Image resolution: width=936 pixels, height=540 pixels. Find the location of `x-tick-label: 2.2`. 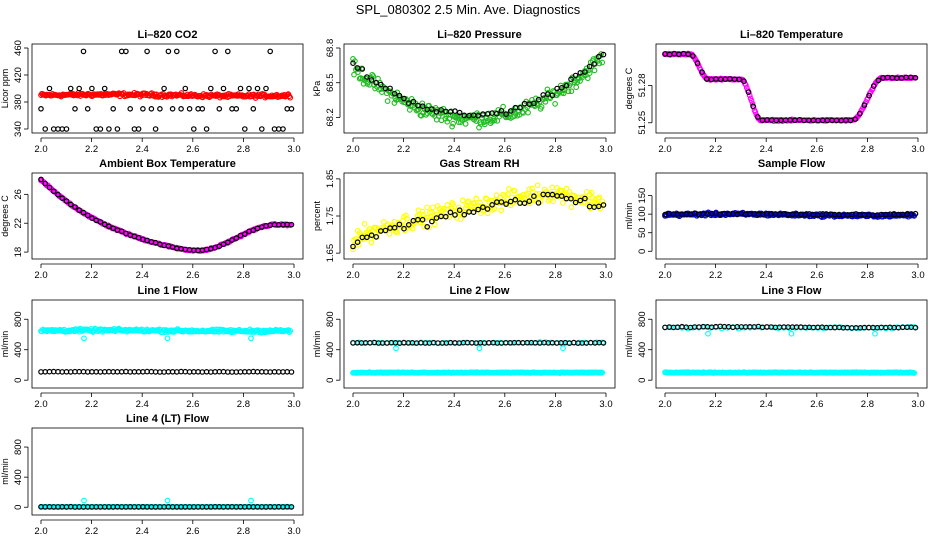

x-tick-label: 2.2 is located at coordinates (91, 531).